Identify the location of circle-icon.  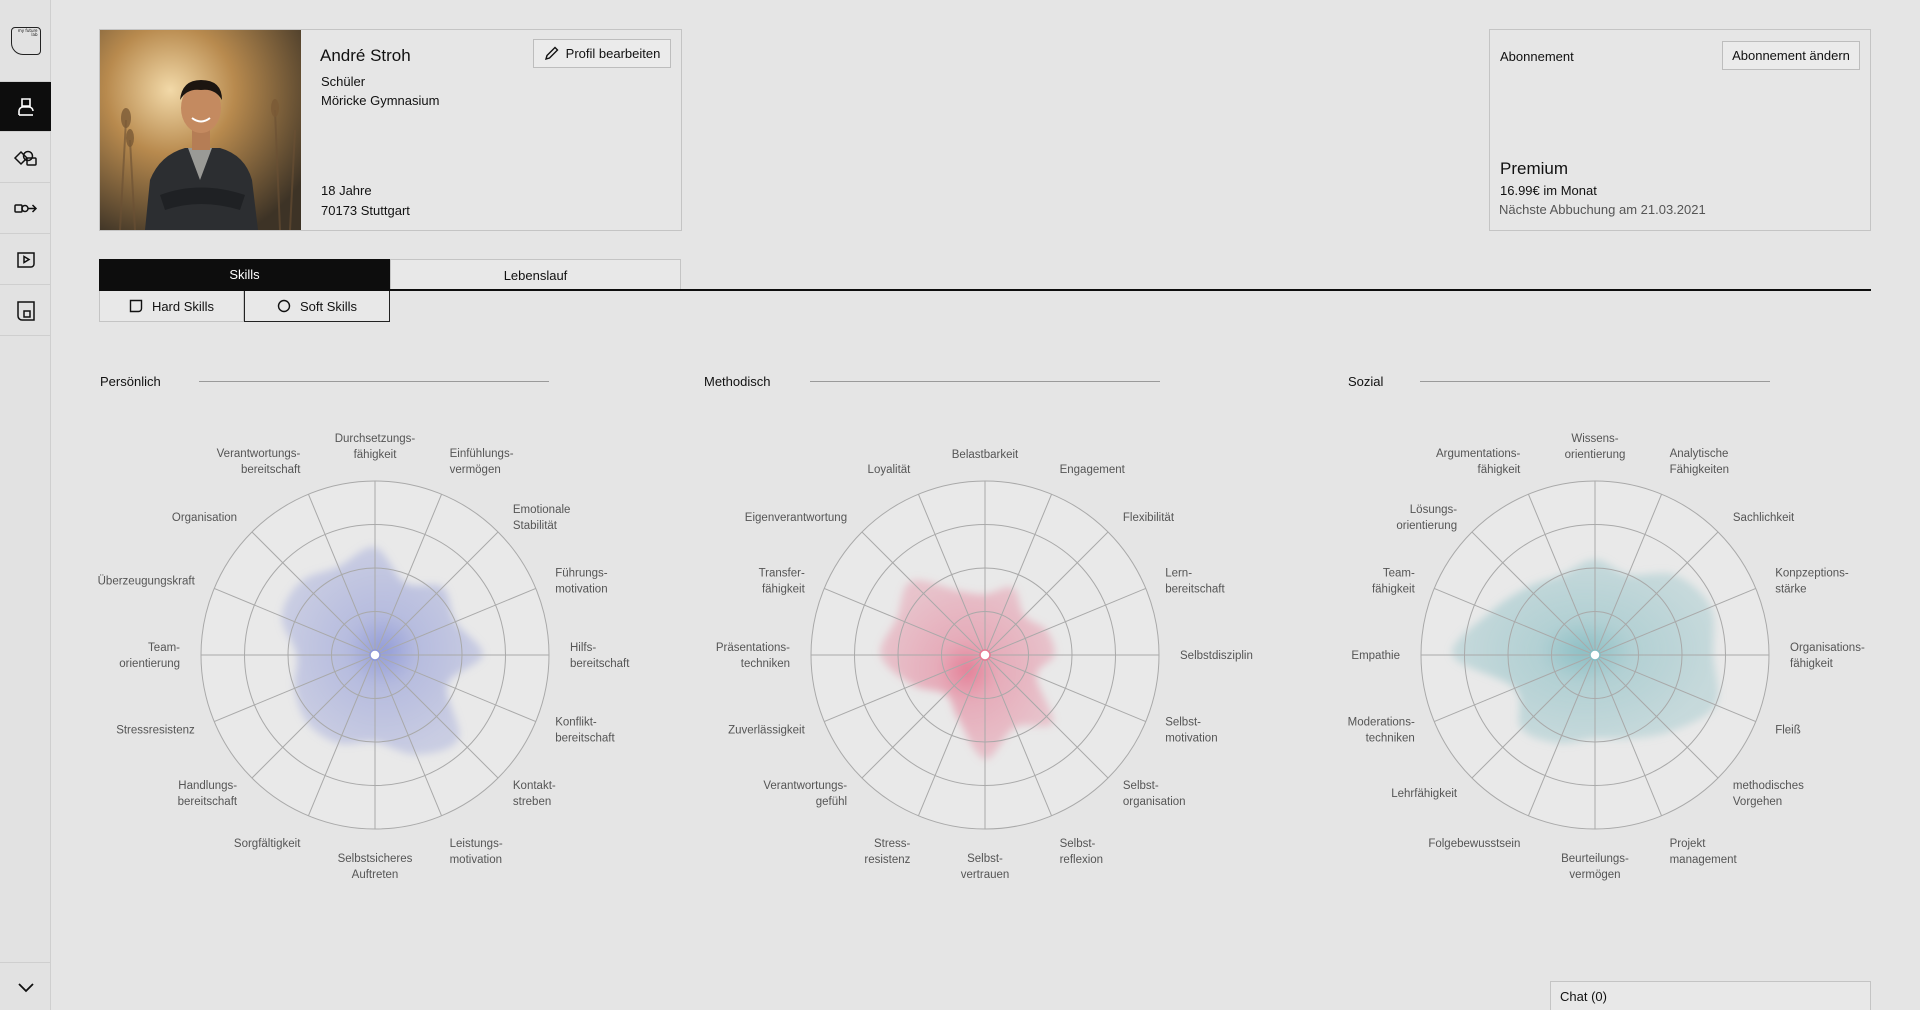
(284, 306).